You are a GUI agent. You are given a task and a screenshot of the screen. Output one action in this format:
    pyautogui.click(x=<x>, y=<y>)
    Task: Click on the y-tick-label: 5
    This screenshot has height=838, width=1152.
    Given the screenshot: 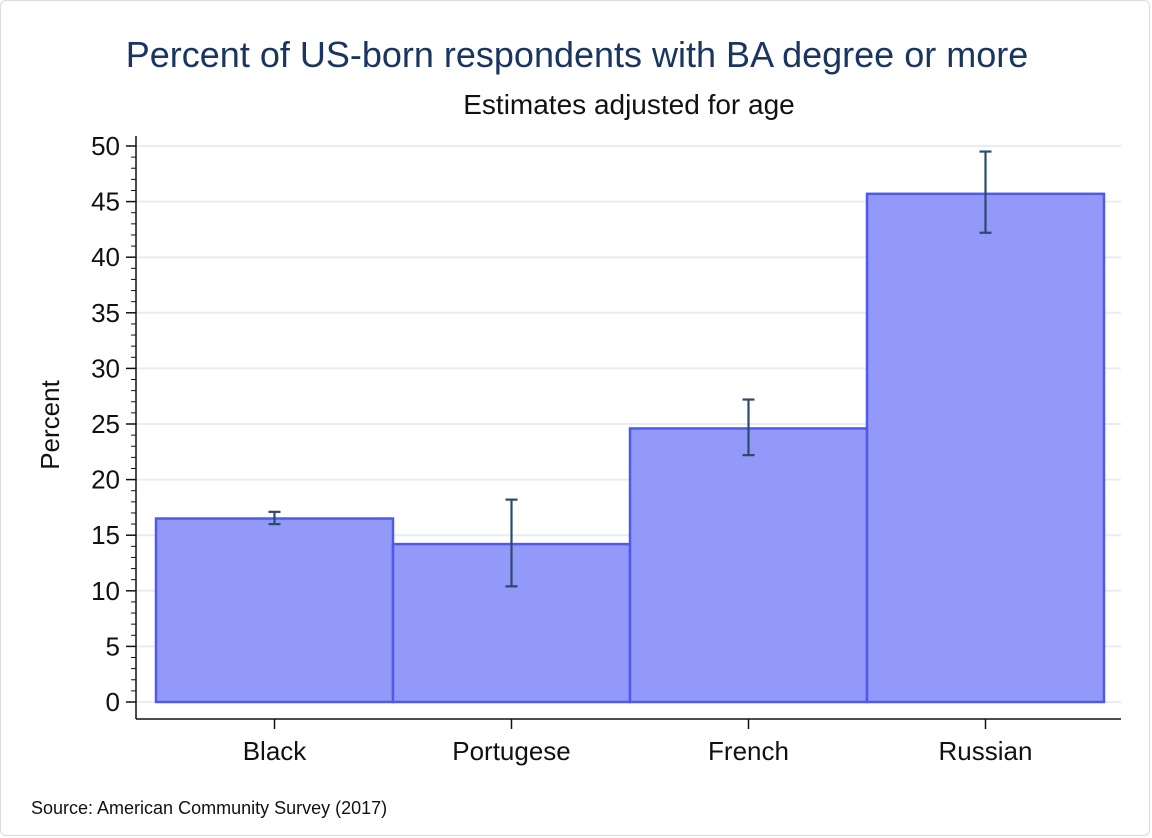 What is the action you would take?
    pyautogui.click(x=113, y=646)
    